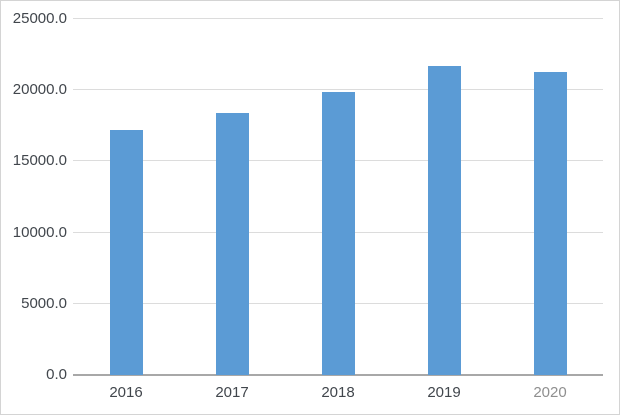  What do you see at coordinates (232, 392) in the screenshot?
I see `x-axis-tick-label: 2017` at bounding box center [232, 392].